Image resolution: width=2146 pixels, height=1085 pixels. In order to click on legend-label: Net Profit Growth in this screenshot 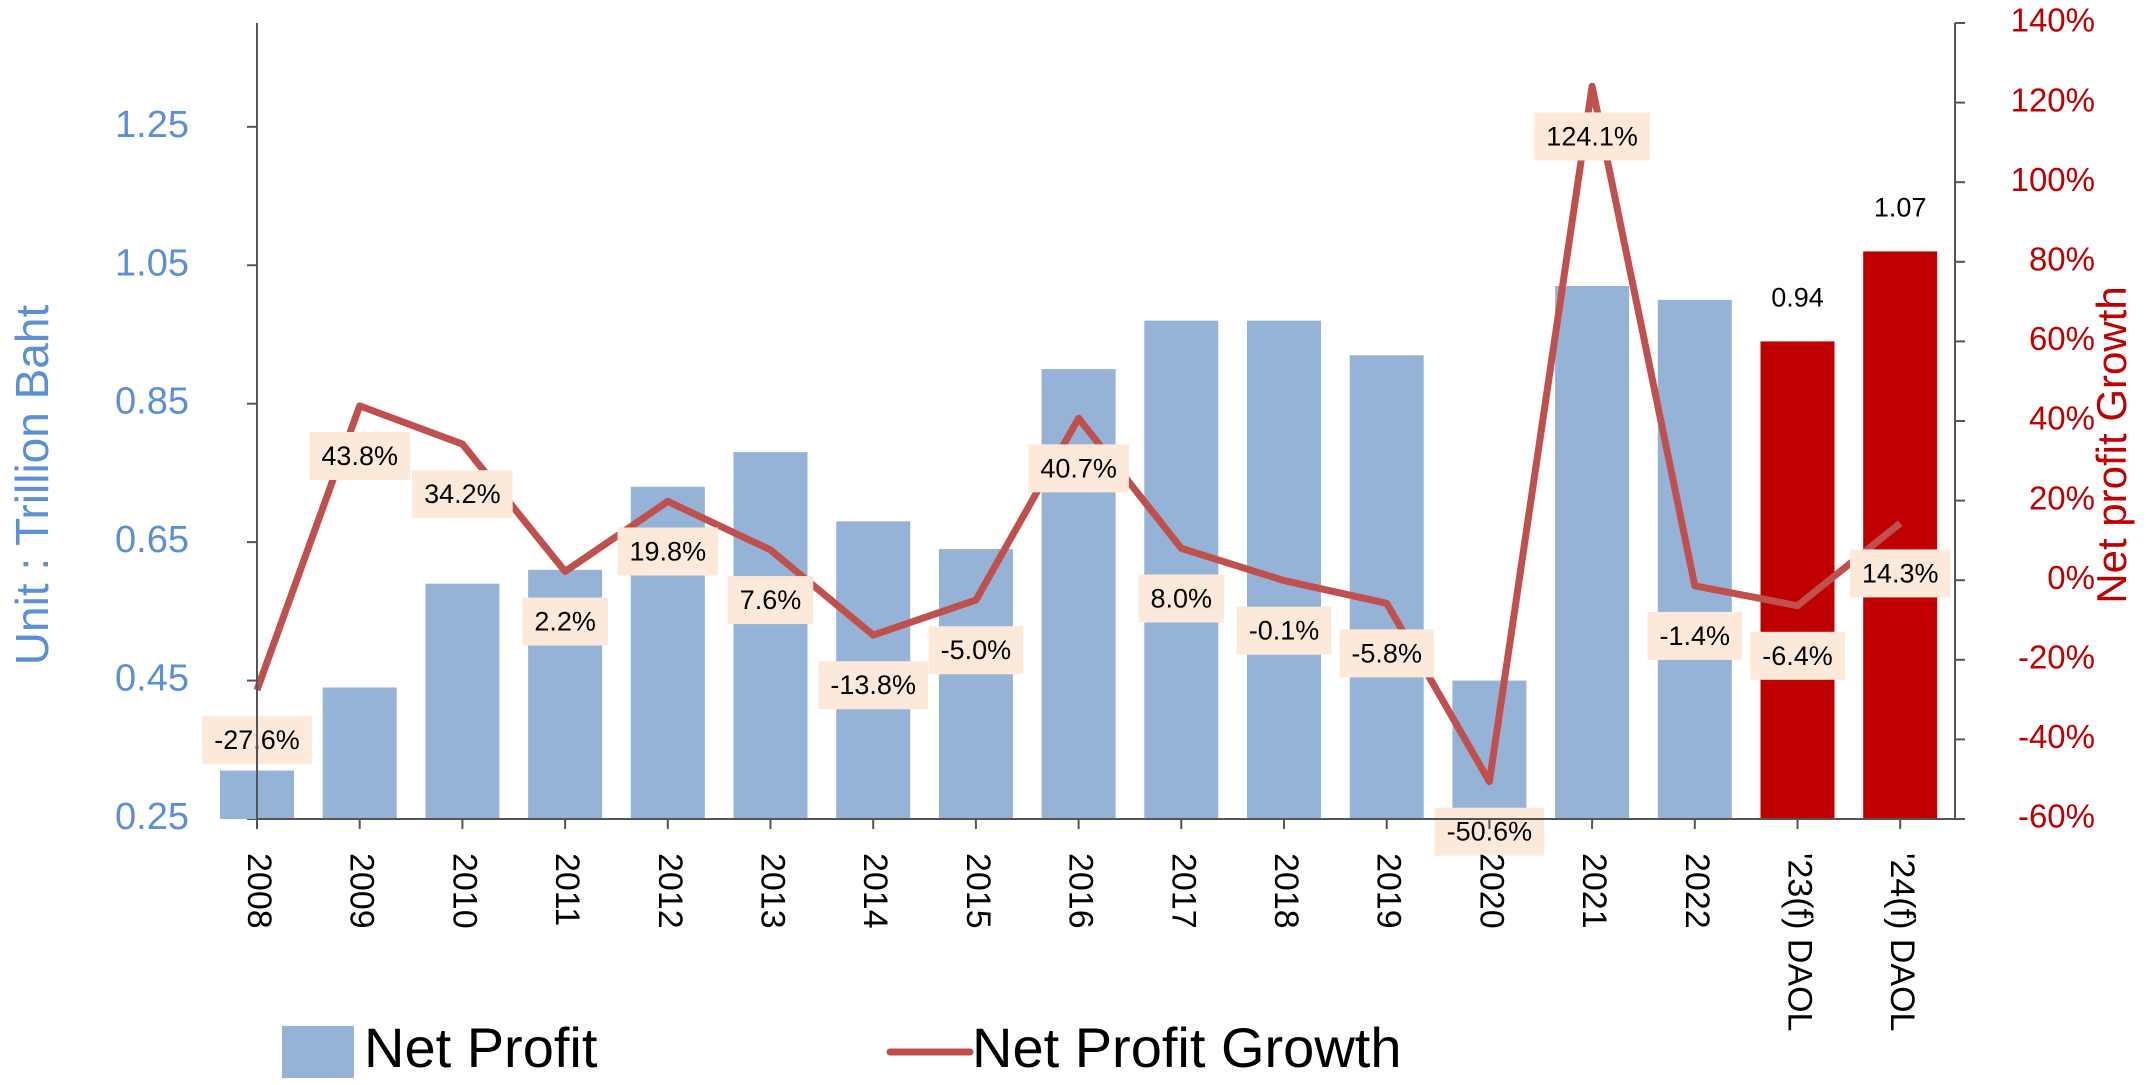, I will do `click(1186, 1047)`.